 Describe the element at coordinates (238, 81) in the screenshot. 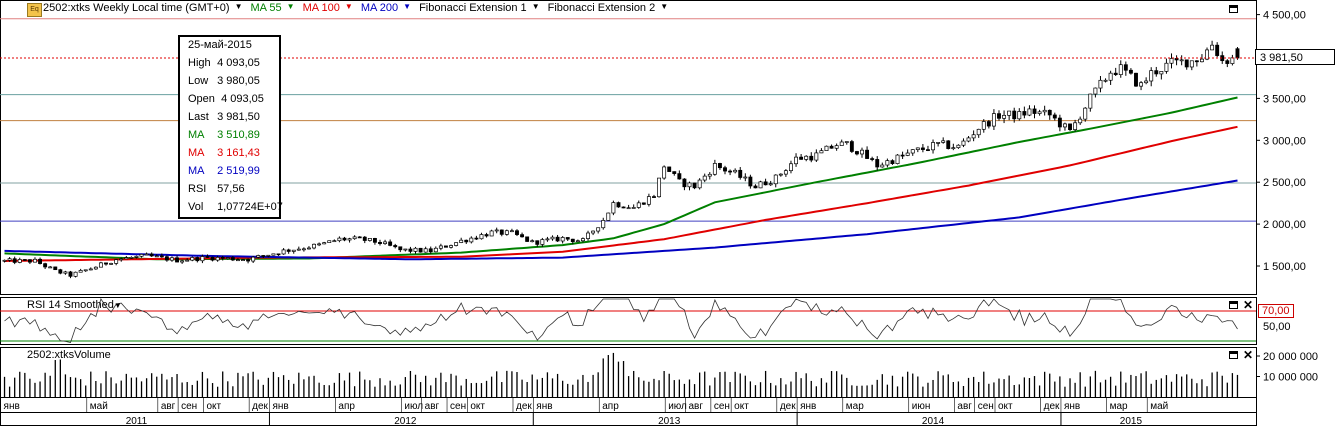

I see `info-value: 3 980,05` at that location.